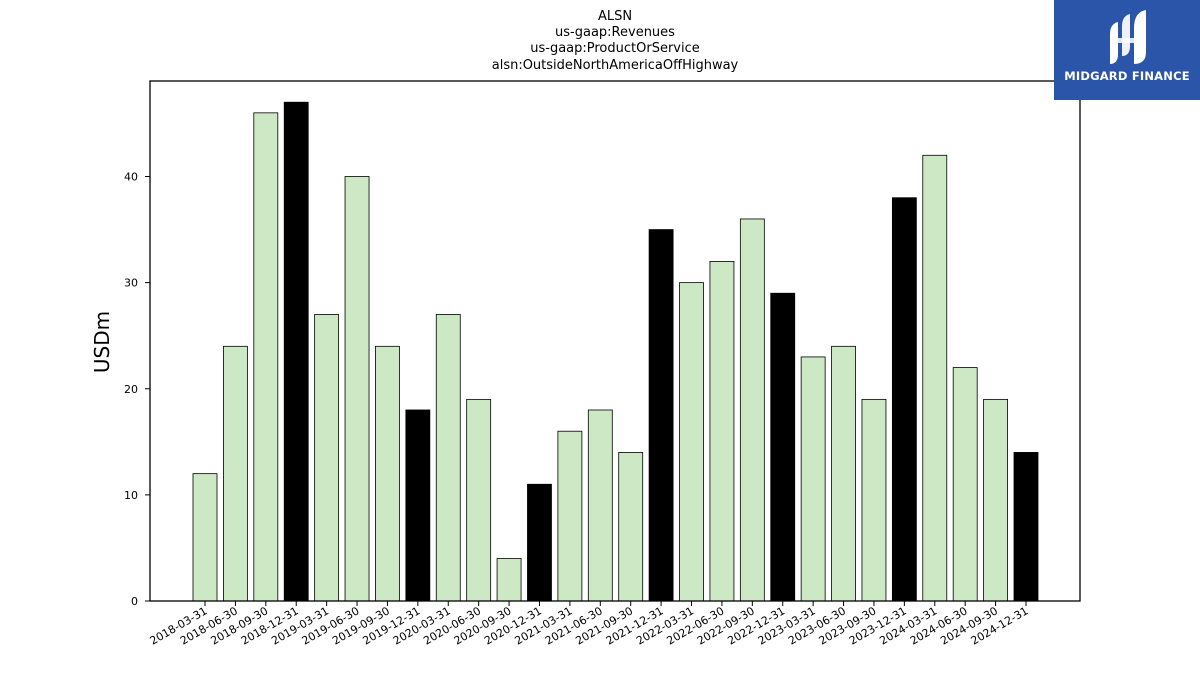 The image size is (1200, 675). Describe the element at coordinates (102, 342) in the screenshot. I see `y-axis-label: USDm` at that location.